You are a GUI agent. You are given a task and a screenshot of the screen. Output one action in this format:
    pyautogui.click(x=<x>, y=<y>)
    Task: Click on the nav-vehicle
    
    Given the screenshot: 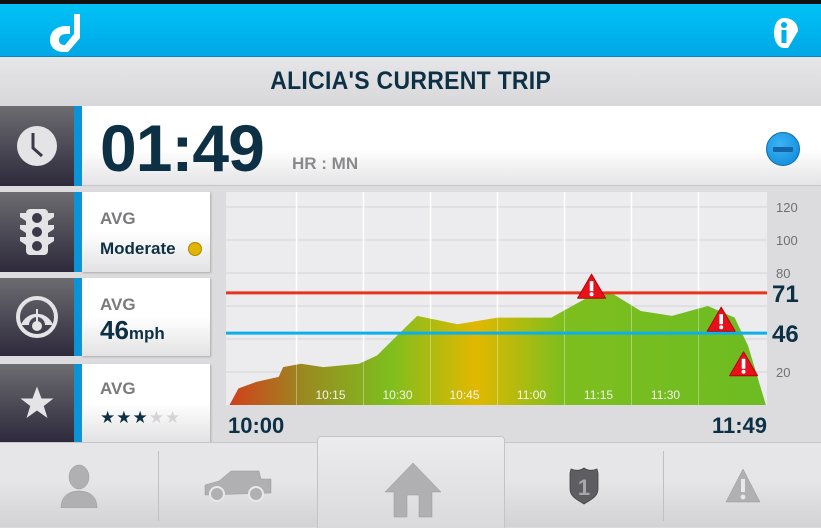 What is the action you would take?
    pyautogui.click(x=238, y=485)
    